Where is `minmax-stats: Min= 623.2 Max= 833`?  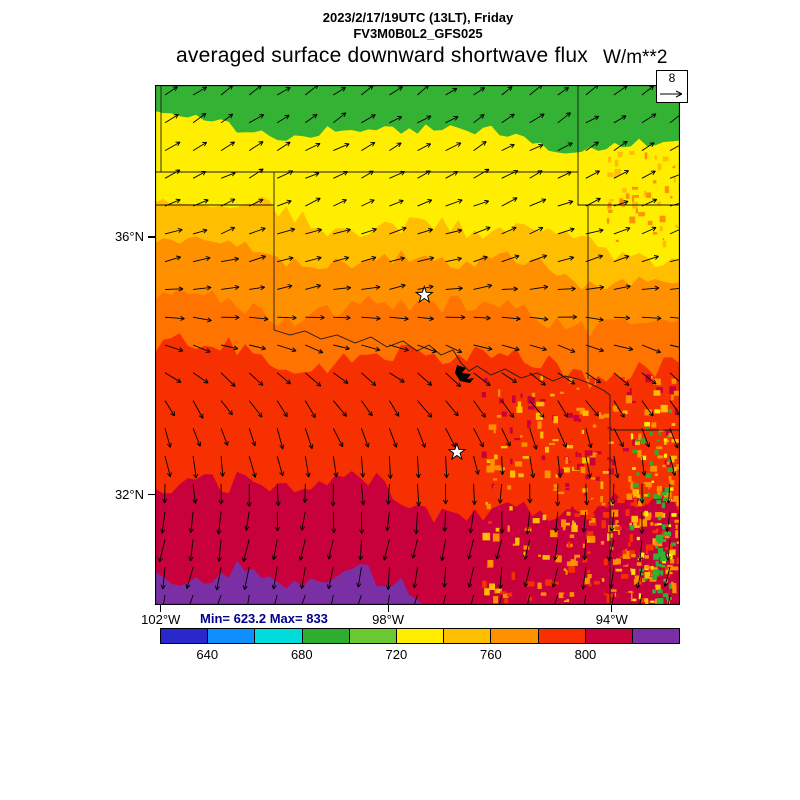
minmax-stats: Min= 623.2 Max= 833 is located at coordinates (264, 618).